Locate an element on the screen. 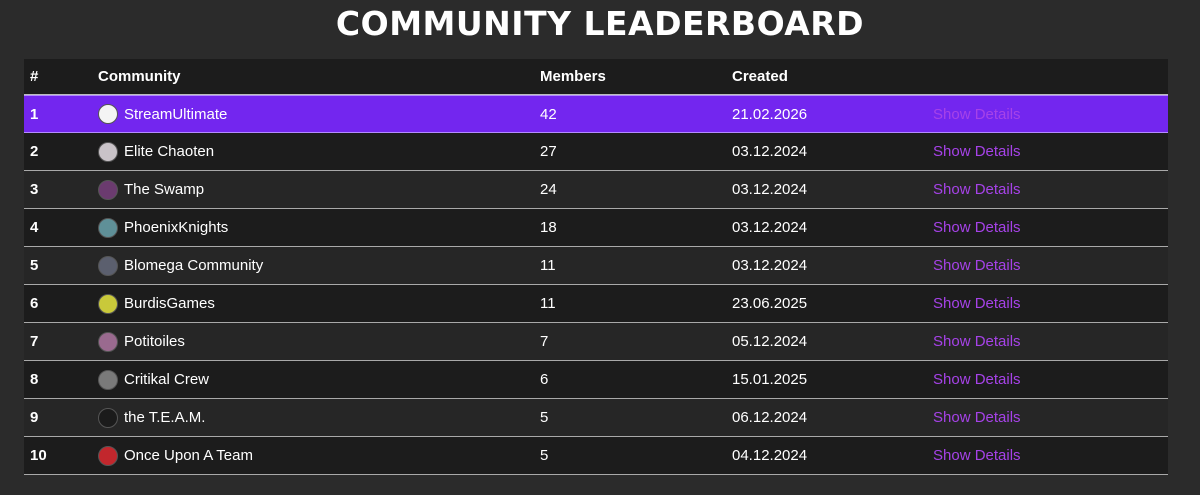 The width and height of the screenshot is (1200, 495). community-cell: the T.E.A.M. is located at coordinates (151, 417).